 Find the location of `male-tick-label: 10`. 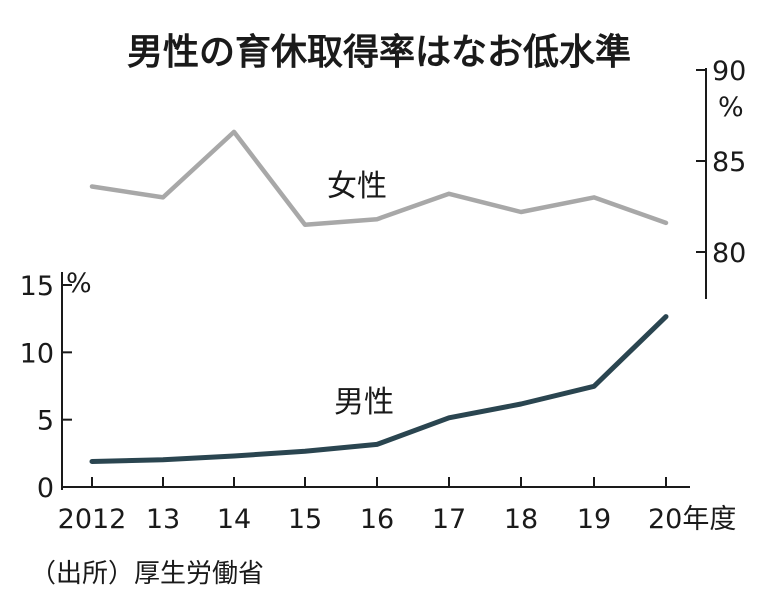

male-tick-label: 10 is located at coordinates (37, 353).